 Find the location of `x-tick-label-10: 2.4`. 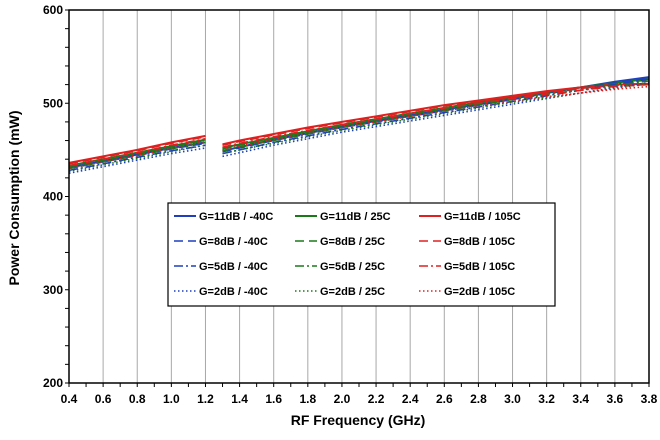

x-tick-label-10: 2.4 is located at coordinates (410, 399).